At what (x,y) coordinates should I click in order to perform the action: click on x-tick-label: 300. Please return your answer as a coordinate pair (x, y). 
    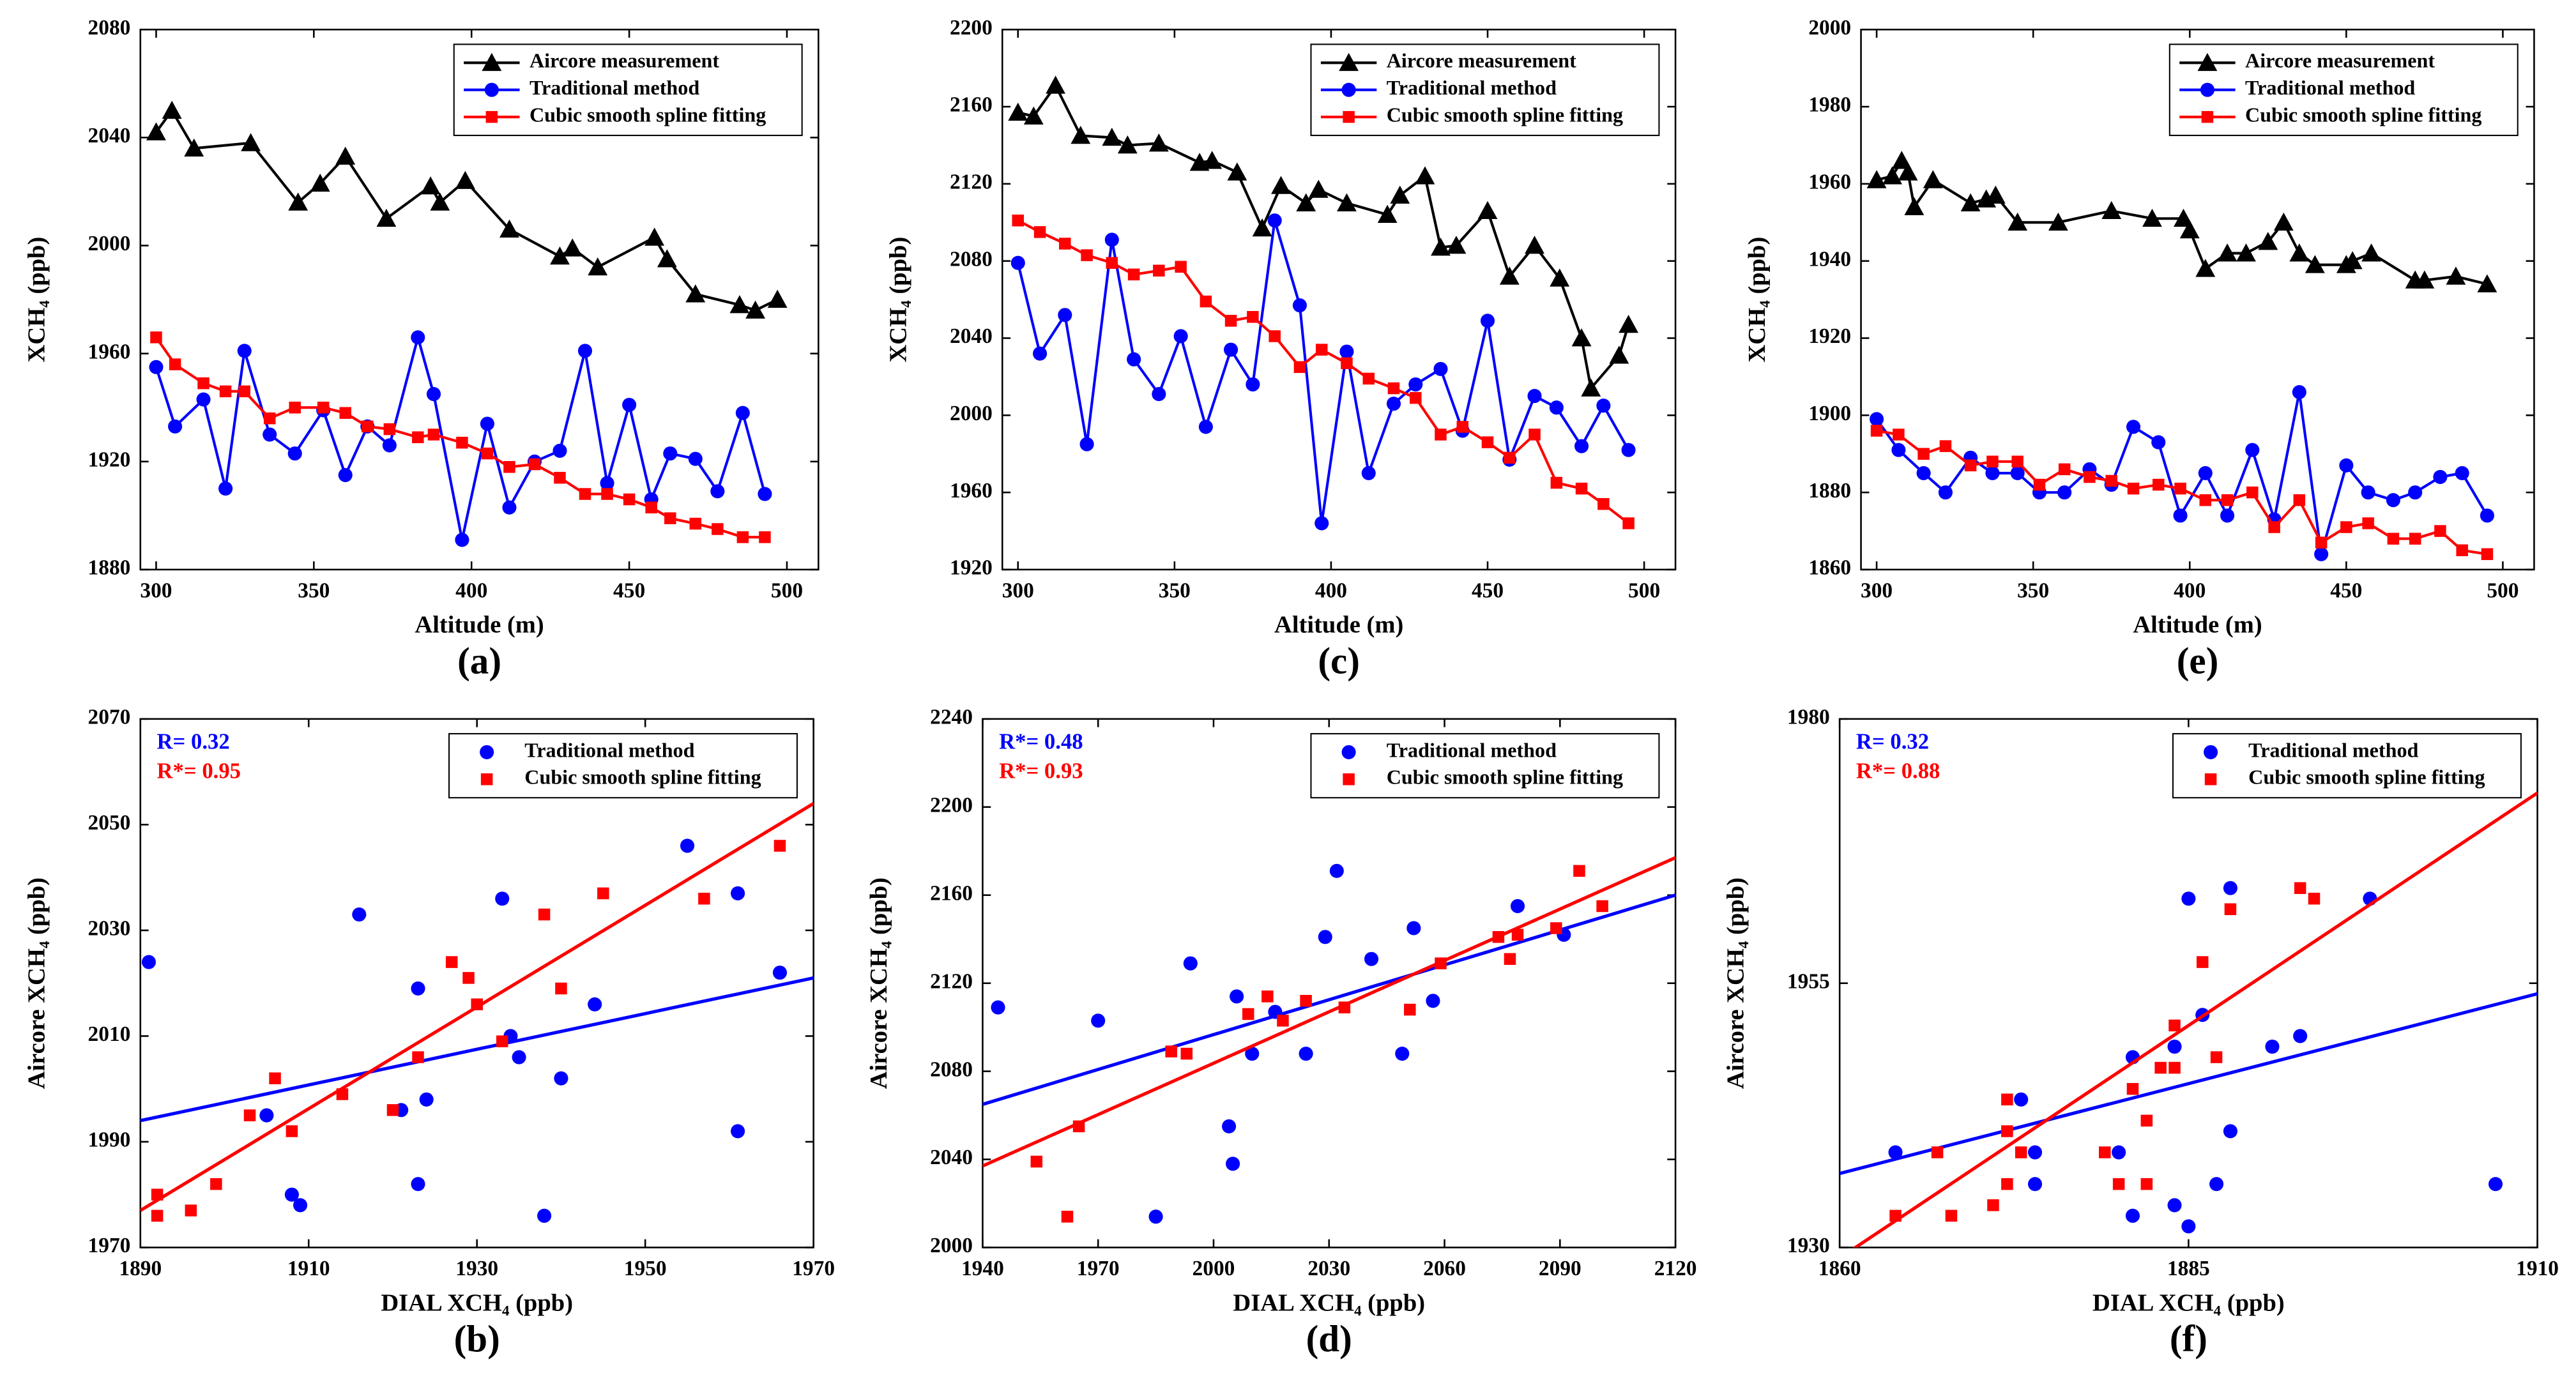
    Looking at the image, I should click on (1018, 591).